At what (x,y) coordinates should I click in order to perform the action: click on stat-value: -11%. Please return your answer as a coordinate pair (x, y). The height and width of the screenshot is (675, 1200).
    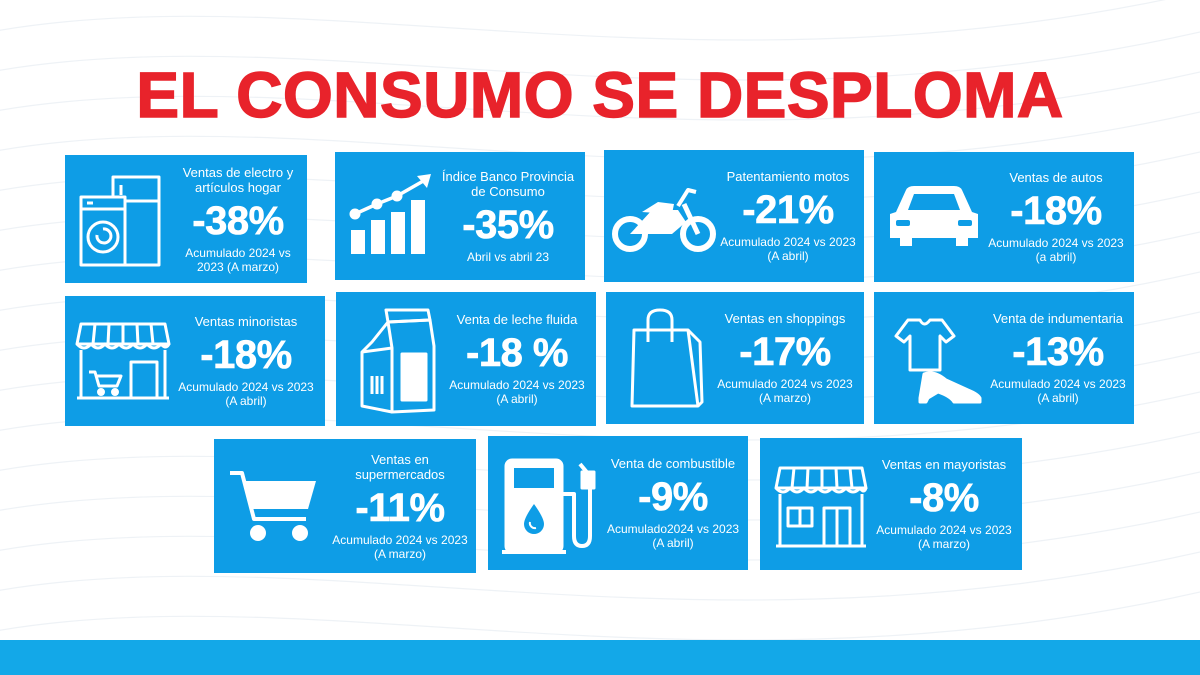
    Looking at the image, I should click on (400, 507).